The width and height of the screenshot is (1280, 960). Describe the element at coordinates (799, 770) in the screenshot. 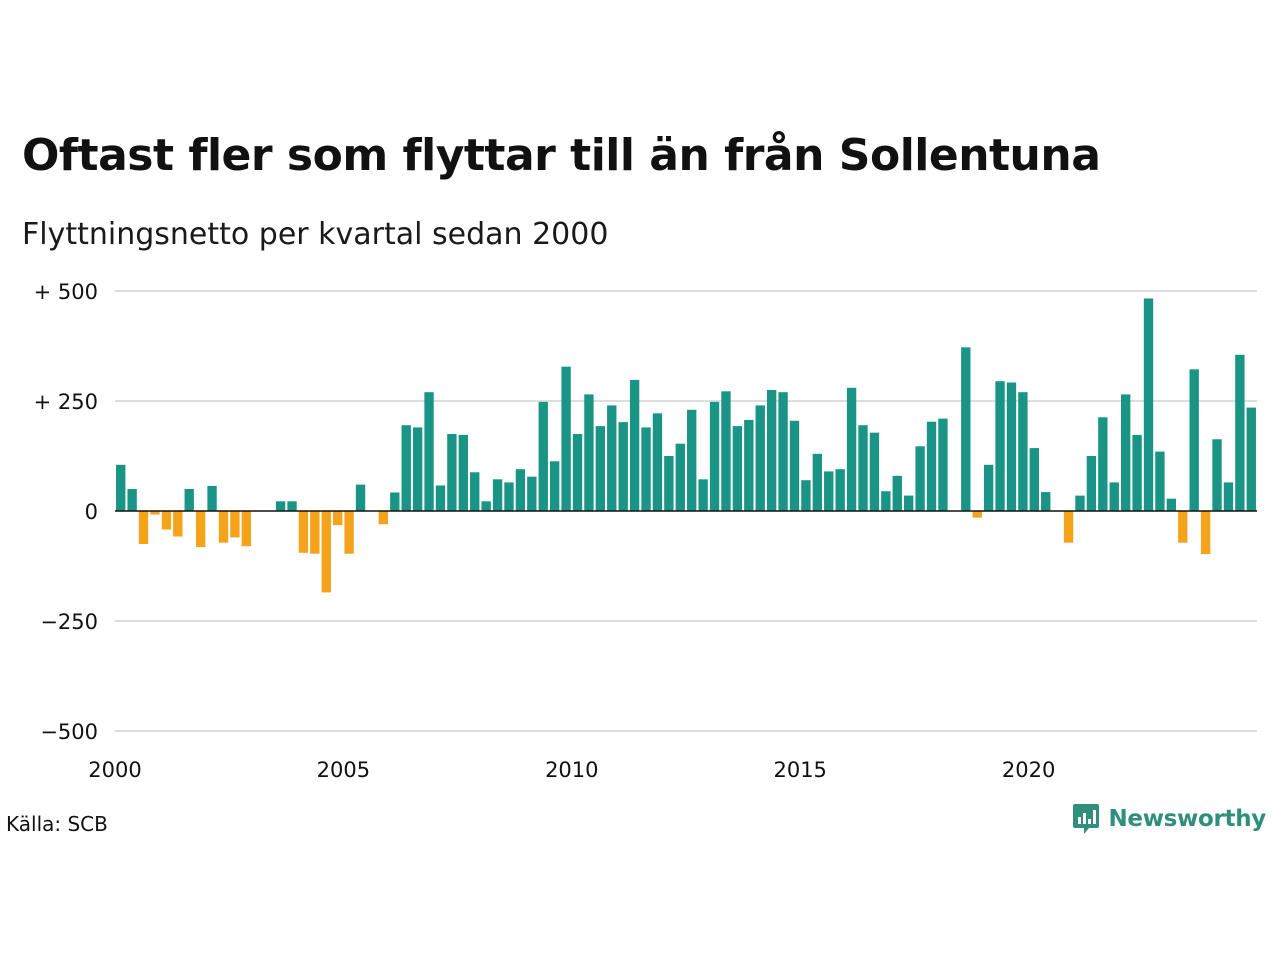

I see `x-tick-label: 2015` at that location.